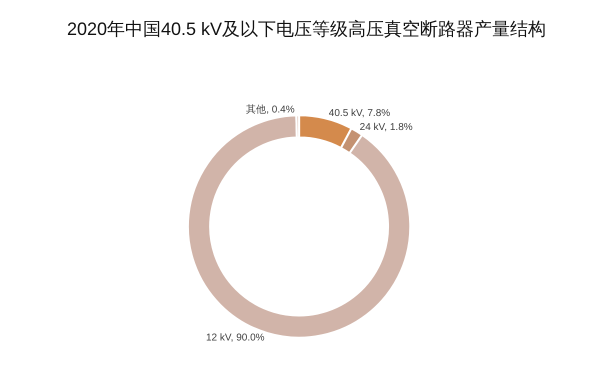 The height and width of the screenshot is (372, 613). I want to click on slice-label: 其他, 0.4%, so click(270, 109).